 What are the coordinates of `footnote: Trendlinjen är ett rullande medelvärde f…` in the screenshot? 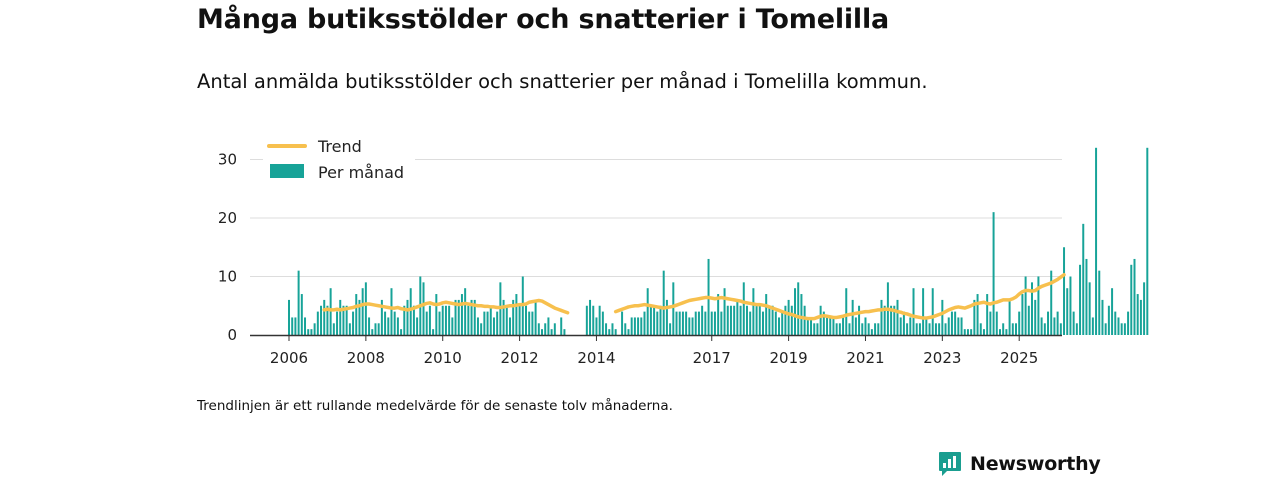 It's located at (435, 406).